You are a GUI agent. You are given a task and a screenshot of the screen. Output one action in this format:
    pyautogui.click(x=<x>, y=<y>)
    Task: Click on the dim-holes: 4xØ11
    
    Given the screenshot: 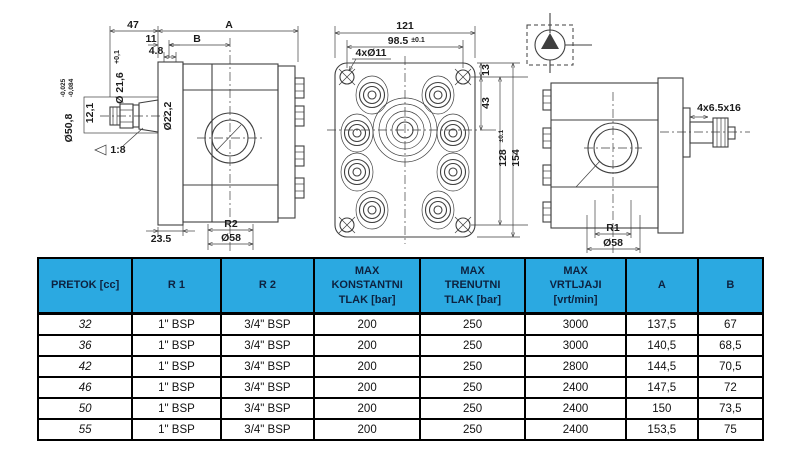 What is the action you would take?
    pyautogui.click(x=371, y=53)
    